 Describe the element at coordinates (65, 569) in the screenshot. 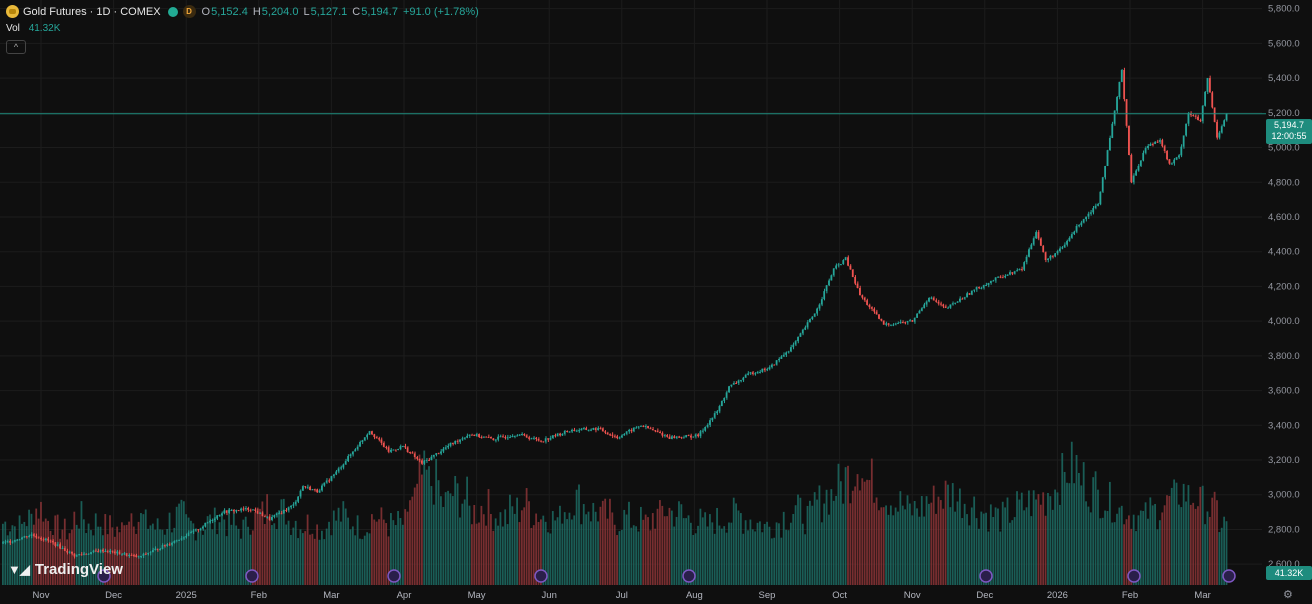

I see `tradingview-logo: ▼◢ TradingView` at that location.